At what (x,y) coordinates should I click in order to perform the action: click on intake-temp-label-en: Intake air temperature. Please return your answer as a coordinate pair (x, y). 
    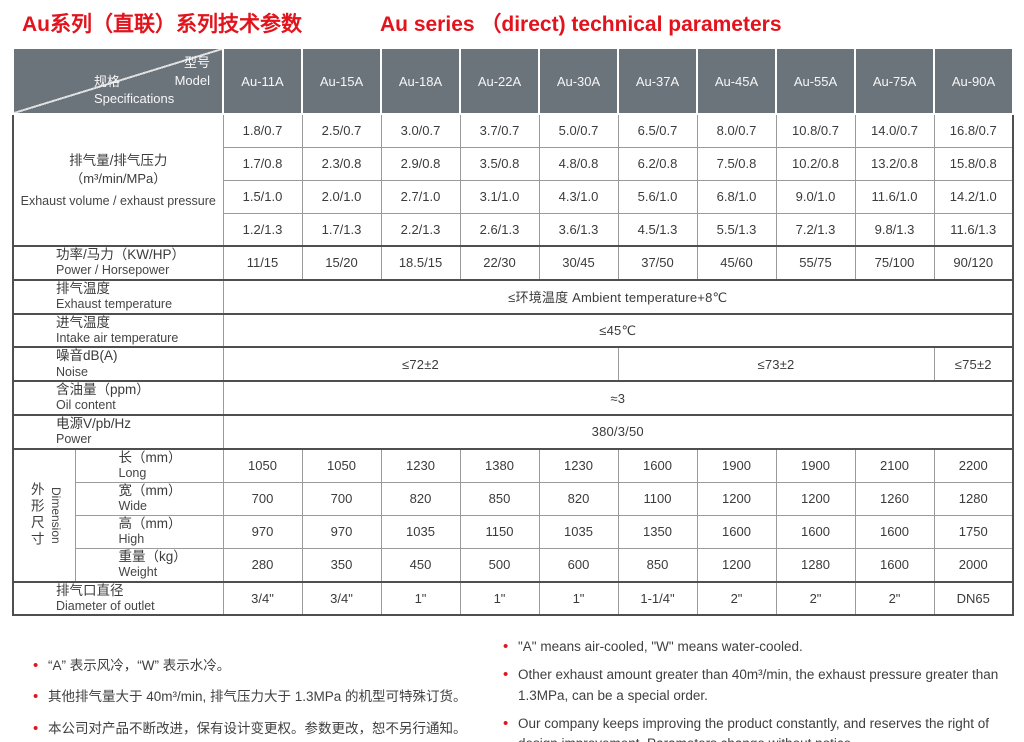
    Looking at the image, I should click on (117, 337).